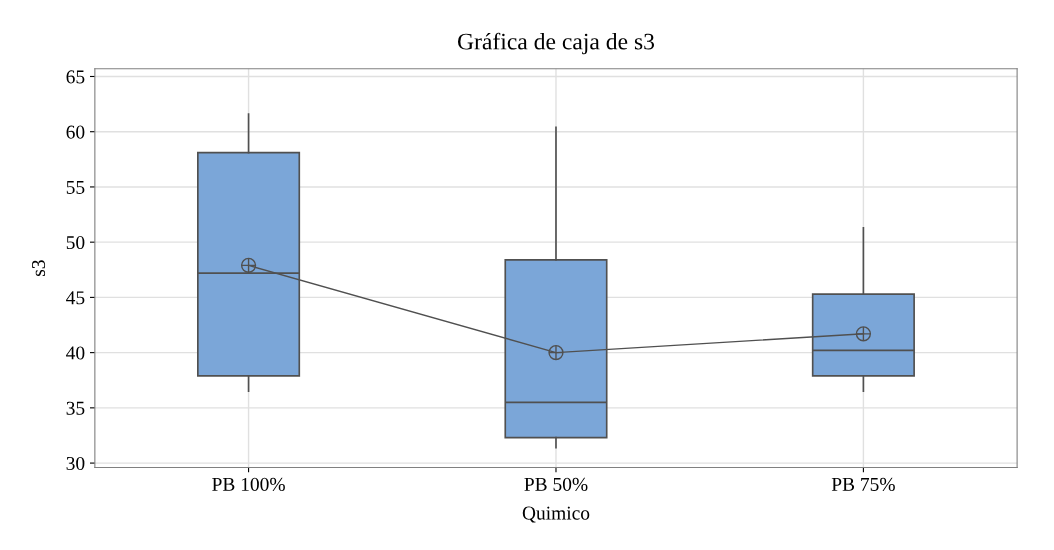 The height and width of the screenshot is (550, 1054). What do you see at coordinates (248, 484) in the screenshot?
I see `x-tick-label: PB 100%` at bounding box center [248, 484].